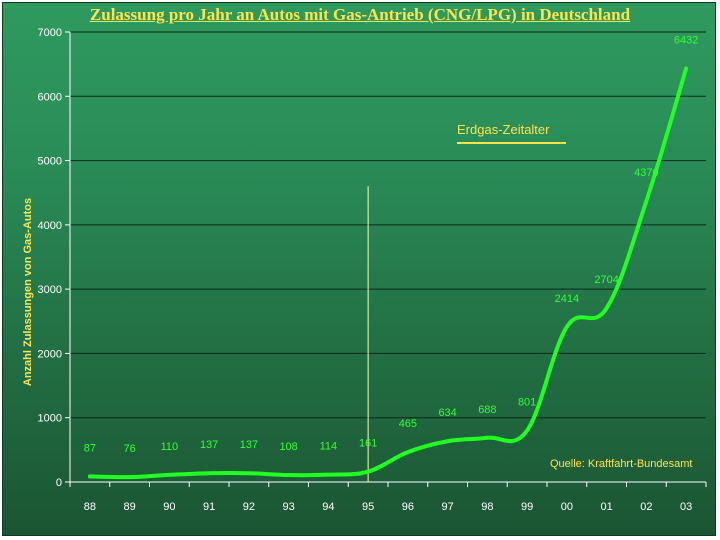 The width and height of the screenshot is (720, 540). I want to click on data-label: 6432, so click(686, 41).